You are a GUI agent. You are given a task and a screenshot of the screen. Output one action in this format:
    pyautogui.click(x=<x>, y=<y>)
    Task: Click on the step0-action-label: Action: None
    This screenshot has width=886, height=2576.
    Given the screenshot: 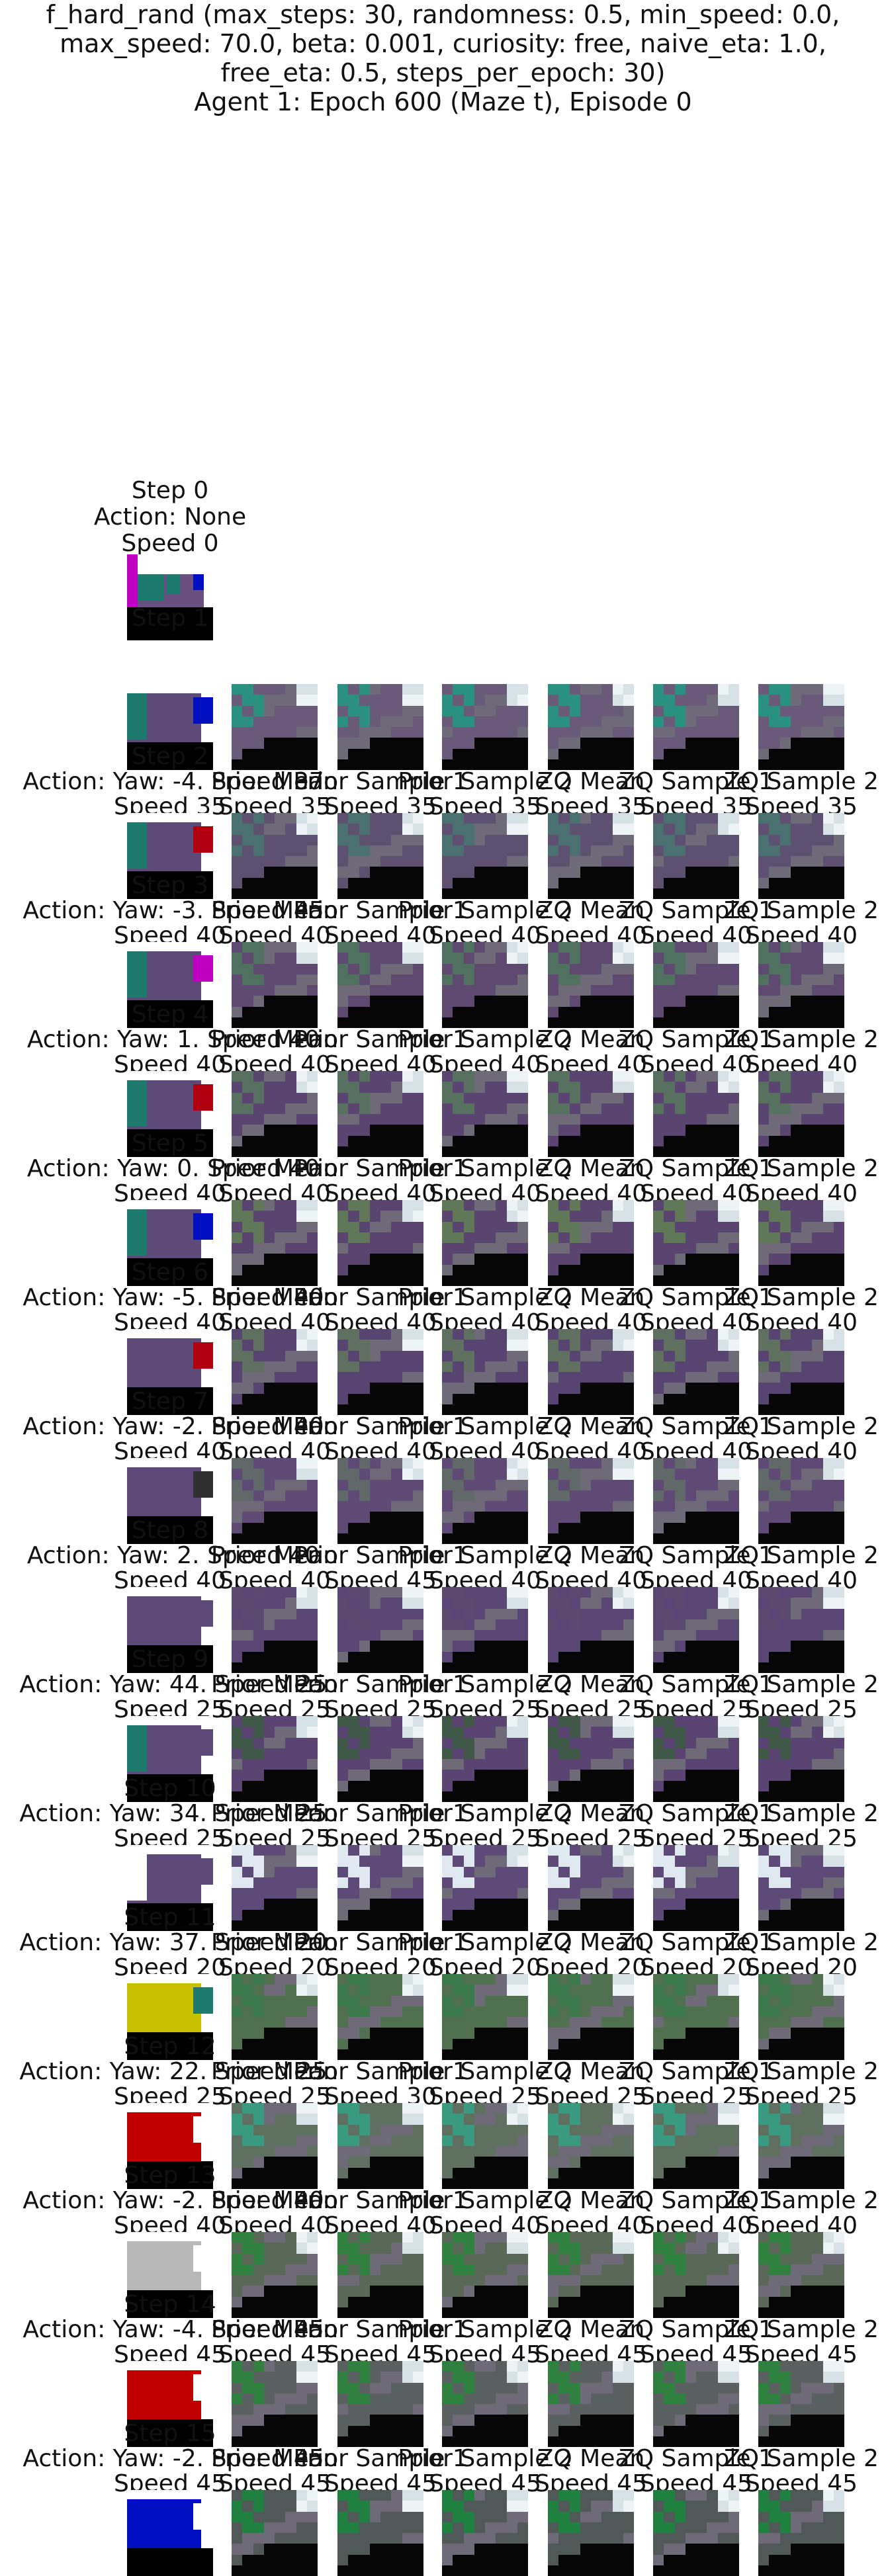 What is the action you would take?
    pyautogui.click(x=170, y=517)
    